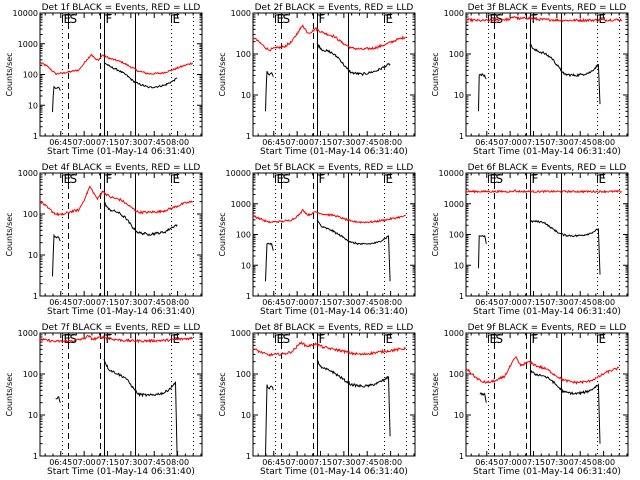 This screenshot has height=480, width=640. I want to click on panel-title: Det 8f BLACK = Events, RED = LLD, so click(334, 328).